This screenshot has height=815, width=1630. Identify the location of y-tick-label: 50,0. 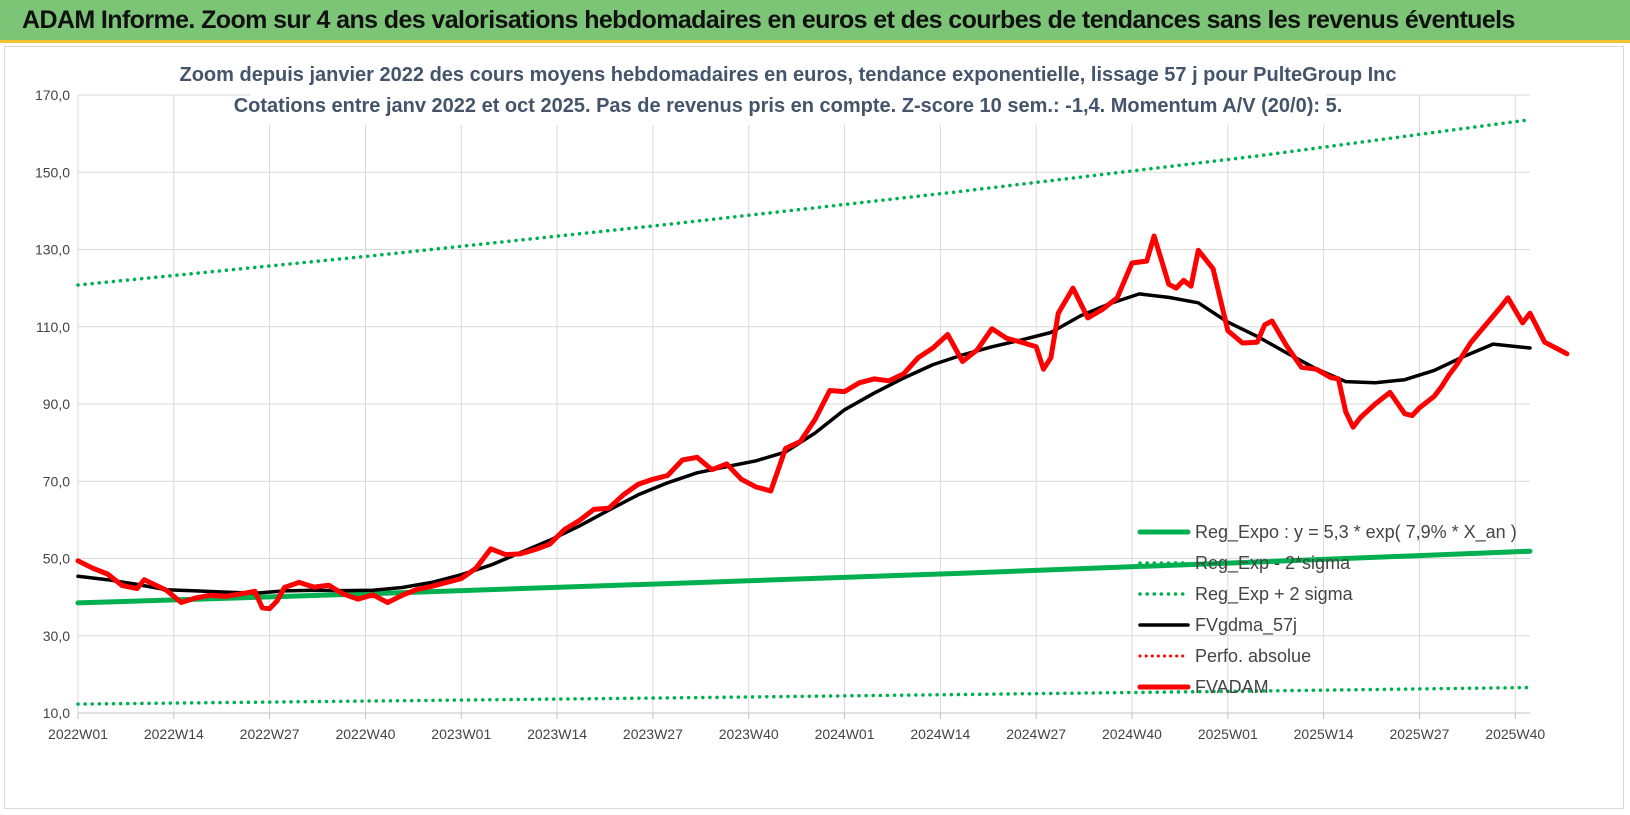
(56, 559).